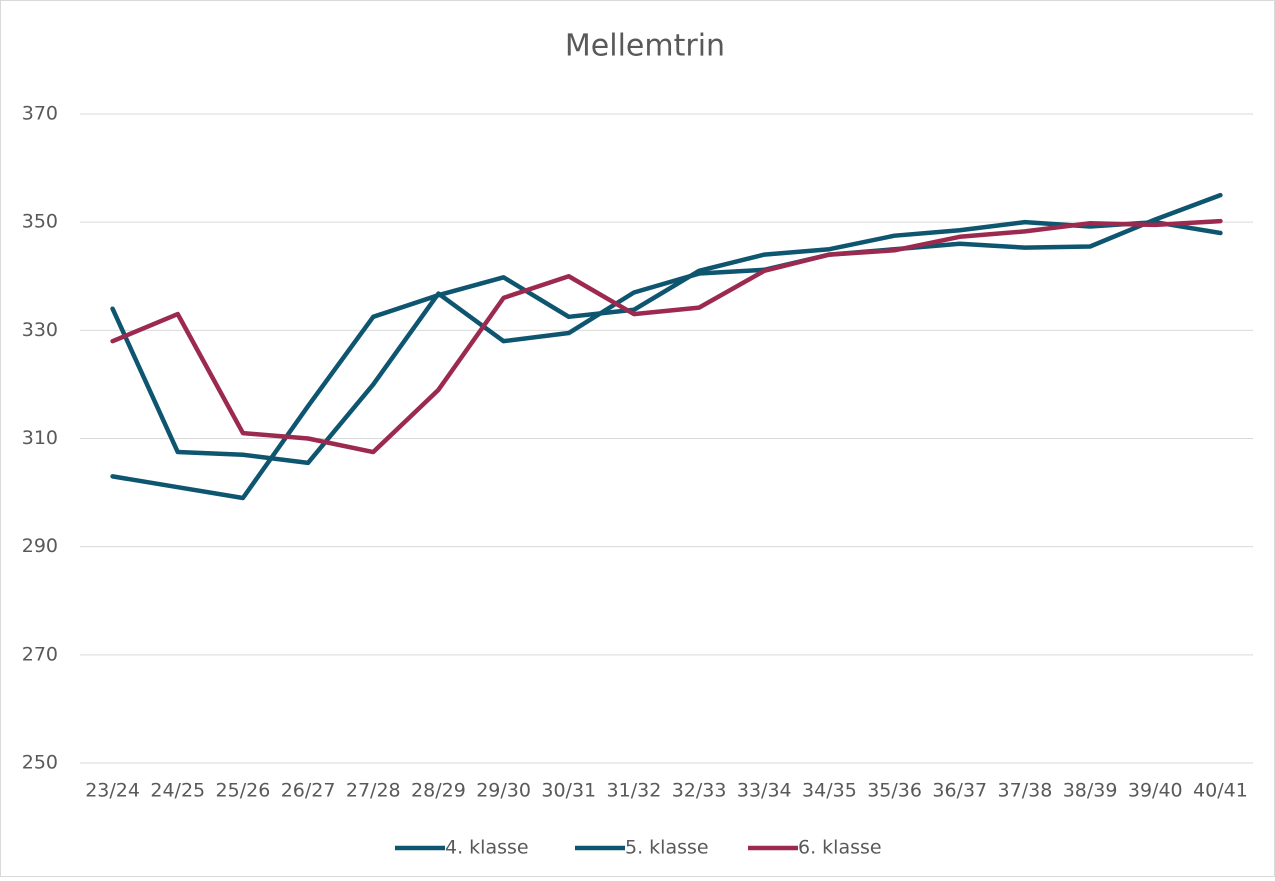  I want to click on y-tick-label: 350, so click(40, 222).